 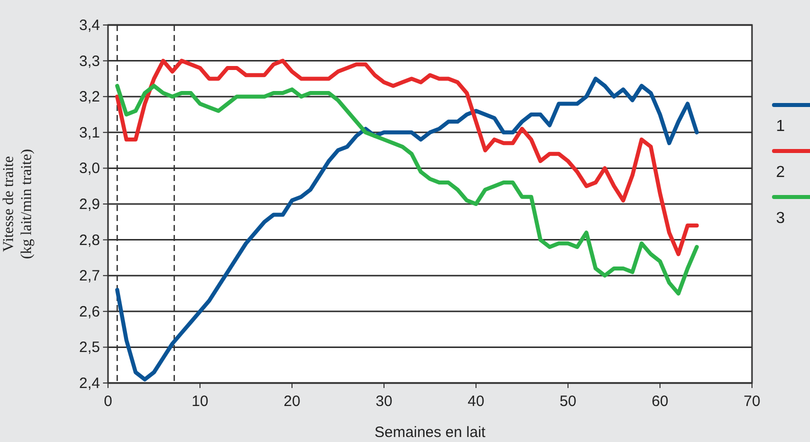 I want to click on y-tick-label: 3,1, so click(x=89, y=133).